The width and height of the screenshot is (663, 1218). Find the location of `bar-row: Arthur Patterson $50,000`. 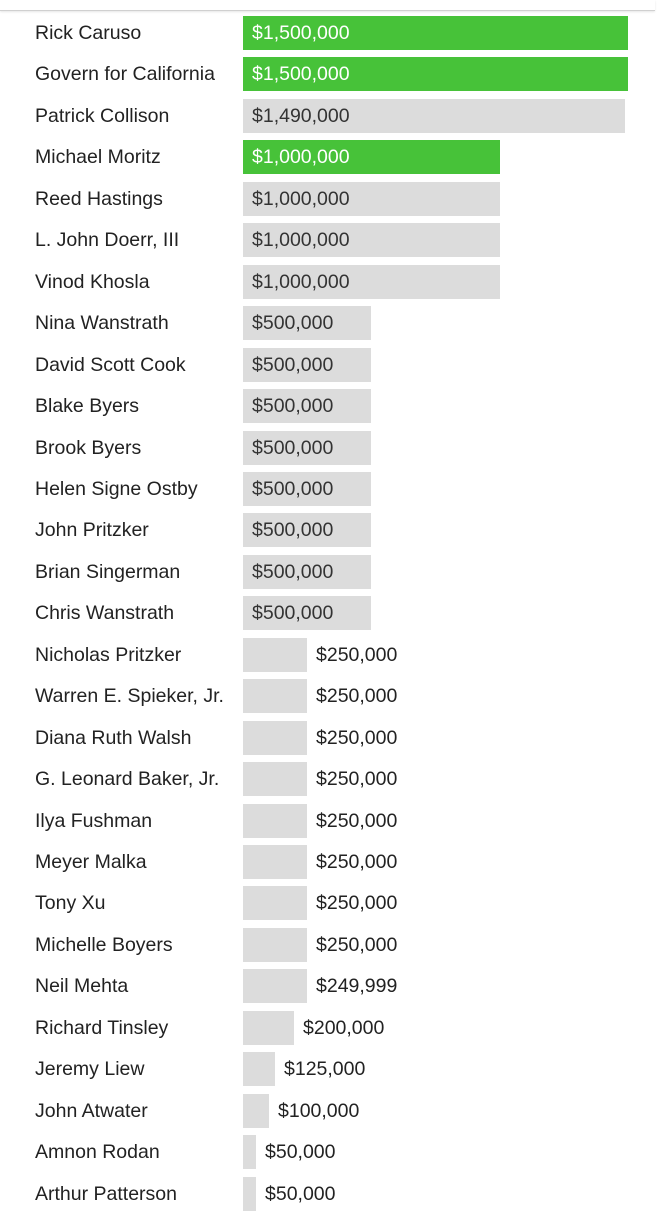

bar-row: Arthur Patterson $50,000 is located at coordinates (331, 1197).